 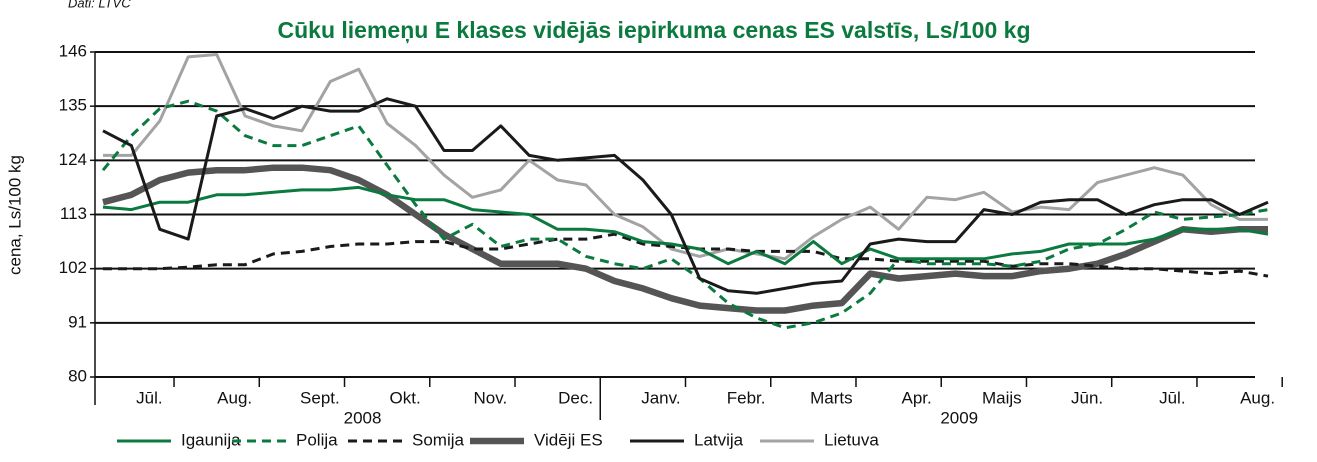 What do you see at coordinates (99, 5) in the screenshot?
I see `source: Dati: LTVC` at bounding box center [99, 5].